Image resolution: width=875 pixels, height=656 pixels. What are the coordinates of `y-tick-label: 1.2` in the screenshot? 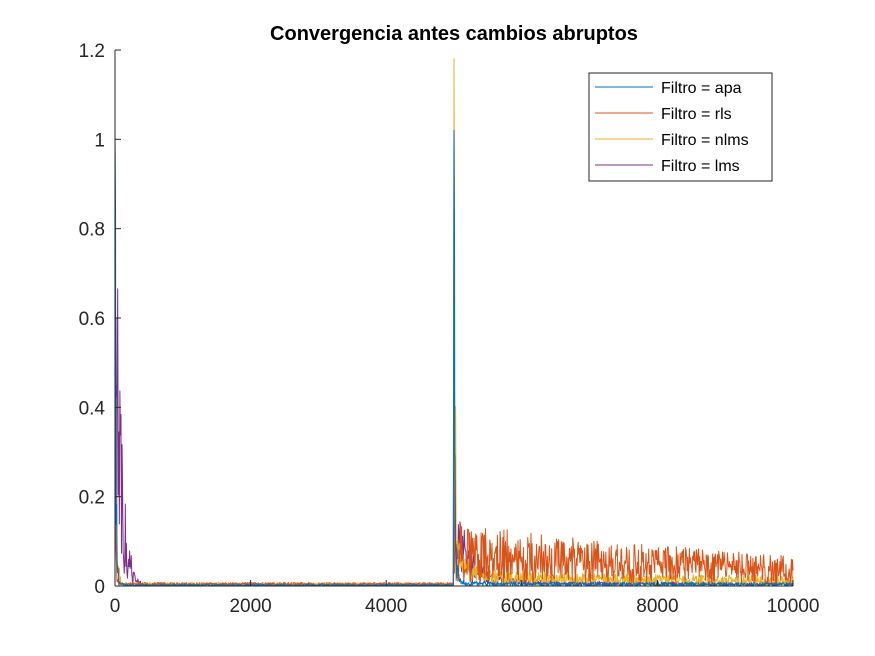 It's located at (92, 51).